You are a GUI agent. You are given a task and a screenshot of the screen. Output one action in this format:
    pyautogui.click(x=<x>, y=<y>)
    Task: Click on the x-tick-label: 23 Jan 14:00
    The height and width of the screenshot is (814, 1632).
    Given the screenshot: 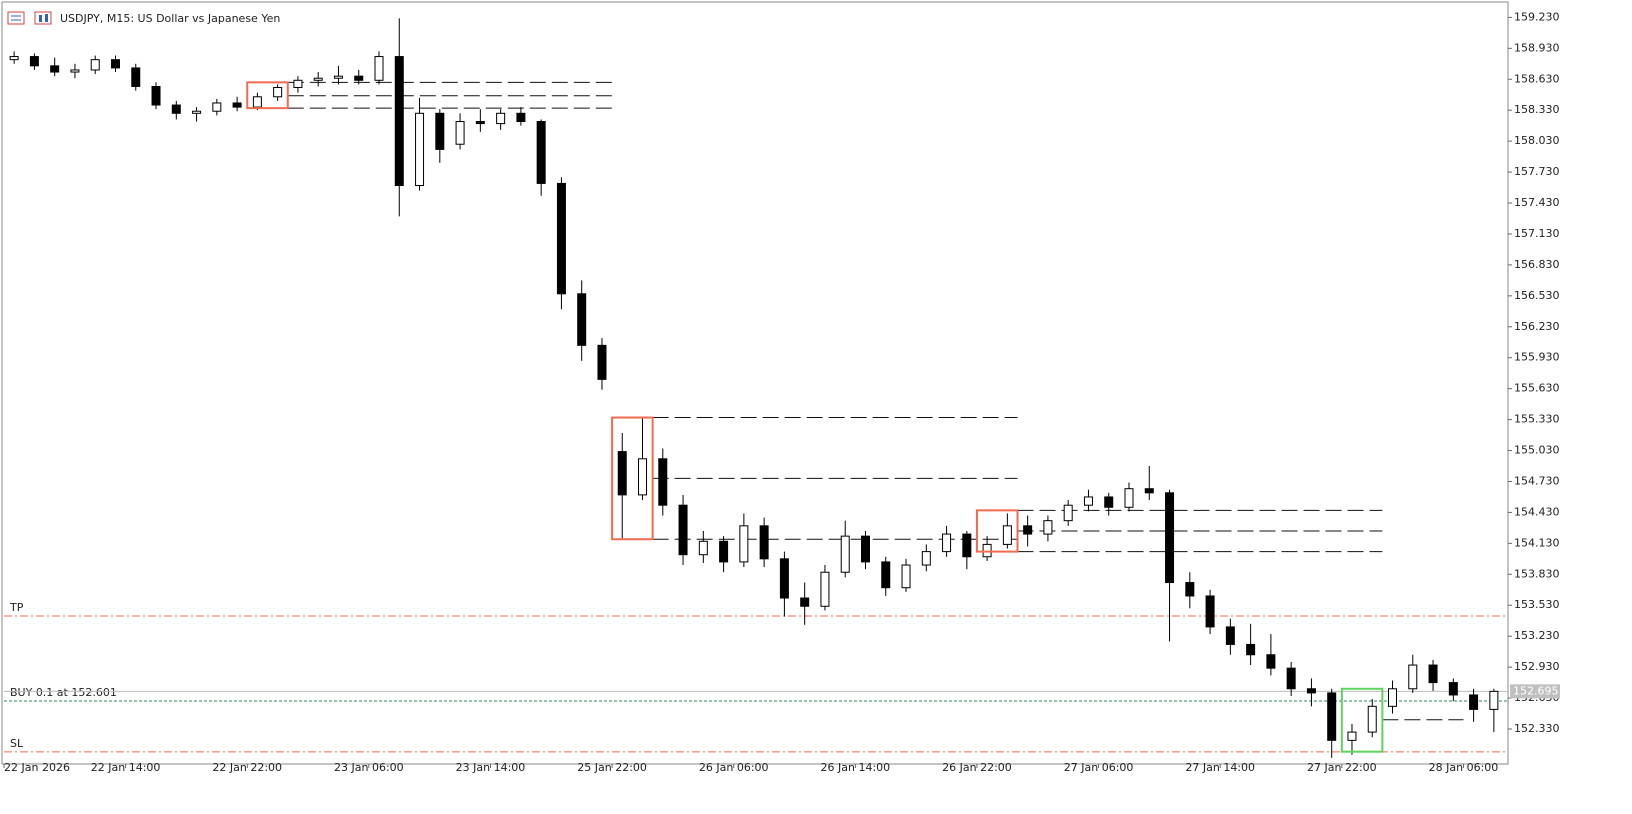 What is the action you would take?
    pyautogui.click(x=491, y=767)
    